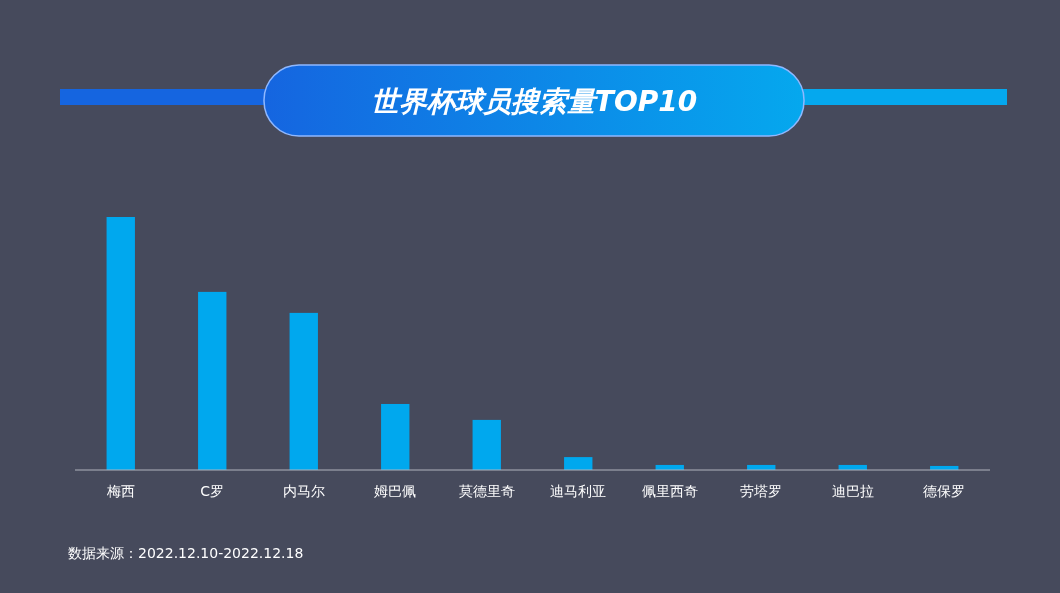 This screenshot has height=593, width=1060. Describe the element at coordinates (486, 491) in the screenshot. I see `x-tick-label: 莫德里奇` at that location.